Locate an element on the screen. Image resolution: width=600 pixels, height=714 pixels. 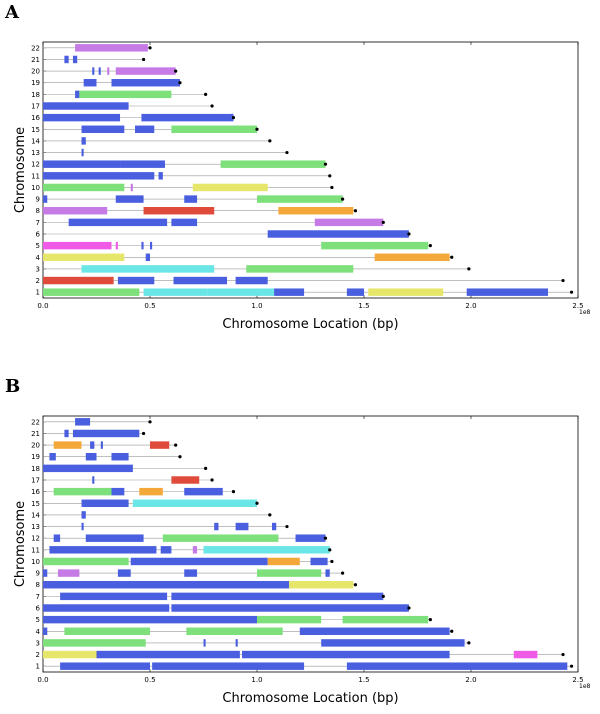
chromosome-row-5: 5 is located at coordinates (234, 619).